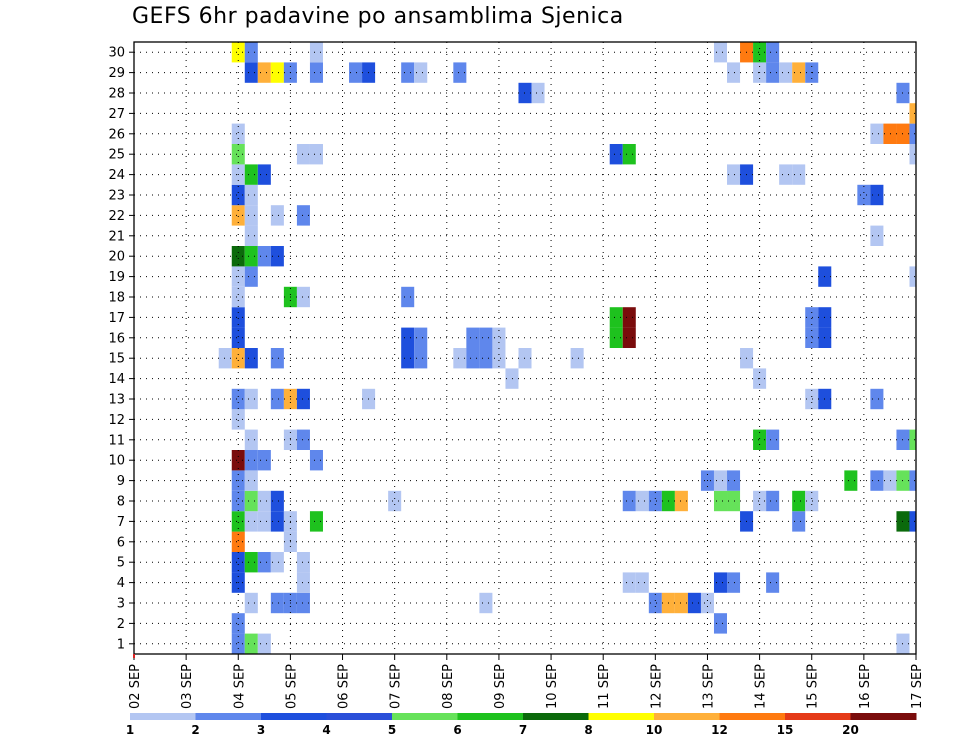 This screenshot has width=960, height=742. I want to click on x-tick-label: 05 SEP, so click(291, 686).